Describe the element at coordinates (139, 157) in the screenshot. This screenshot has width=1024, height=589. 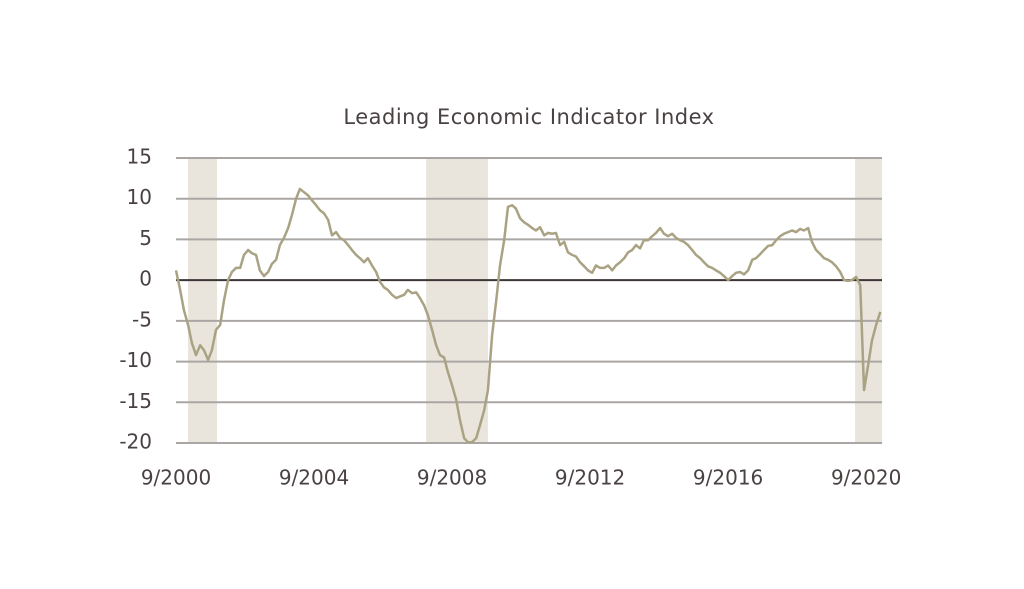
I see `y-tick-label: 15` at that location.